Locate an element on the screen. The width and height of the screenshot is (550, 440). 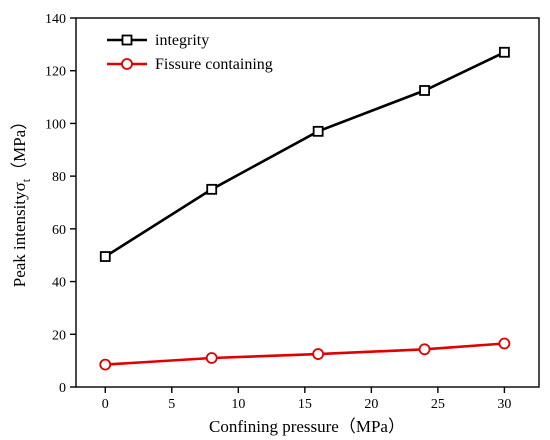
y-axis-title-main: Peak intensityσ is located at coordinates (19, 234).